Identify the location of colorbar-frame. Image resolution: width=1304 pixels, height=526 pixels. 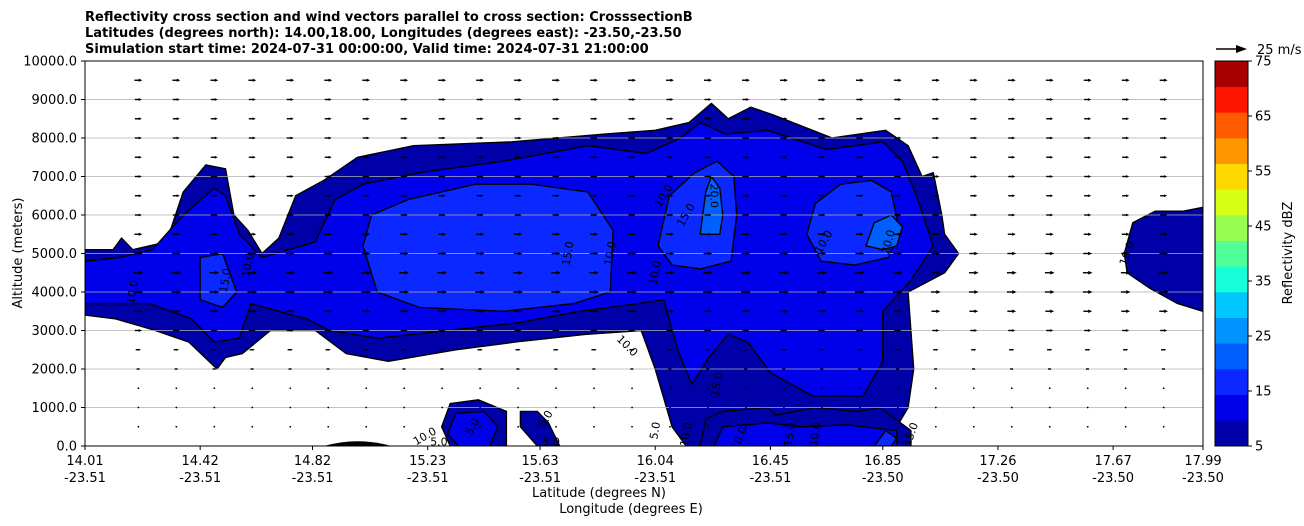
(1231, 253).